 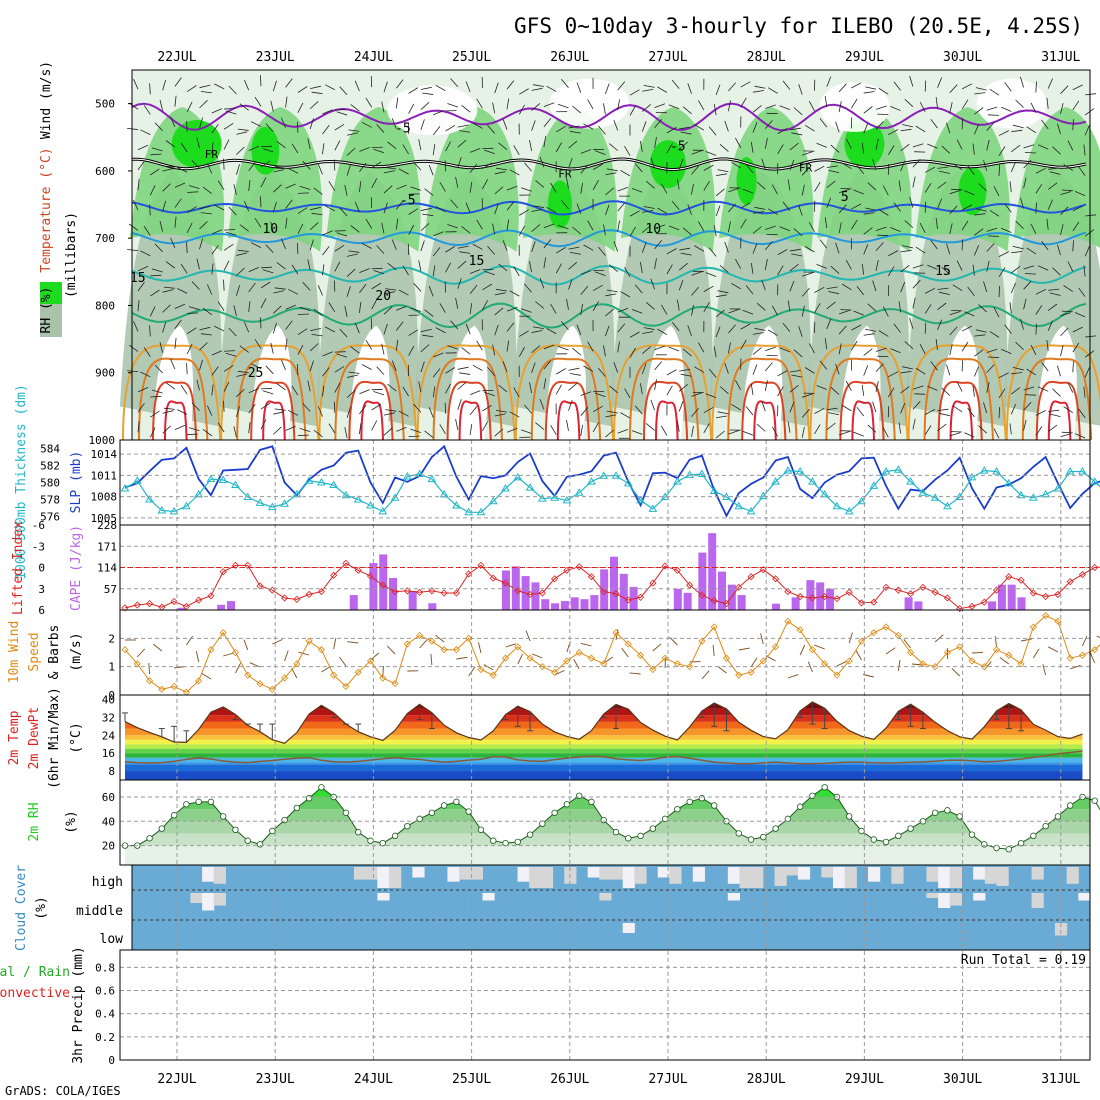 I want to click on rh-band-dark, so click(x=972, y=191).